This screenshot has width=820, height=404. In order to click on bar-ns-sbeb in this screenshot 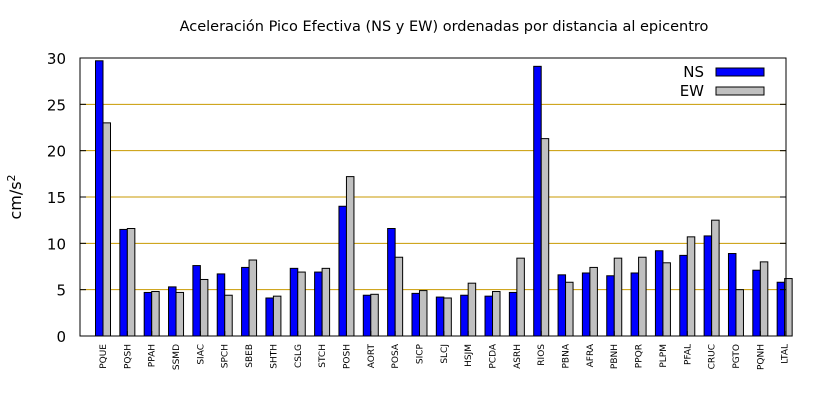, I will do `click(245, 301)`.